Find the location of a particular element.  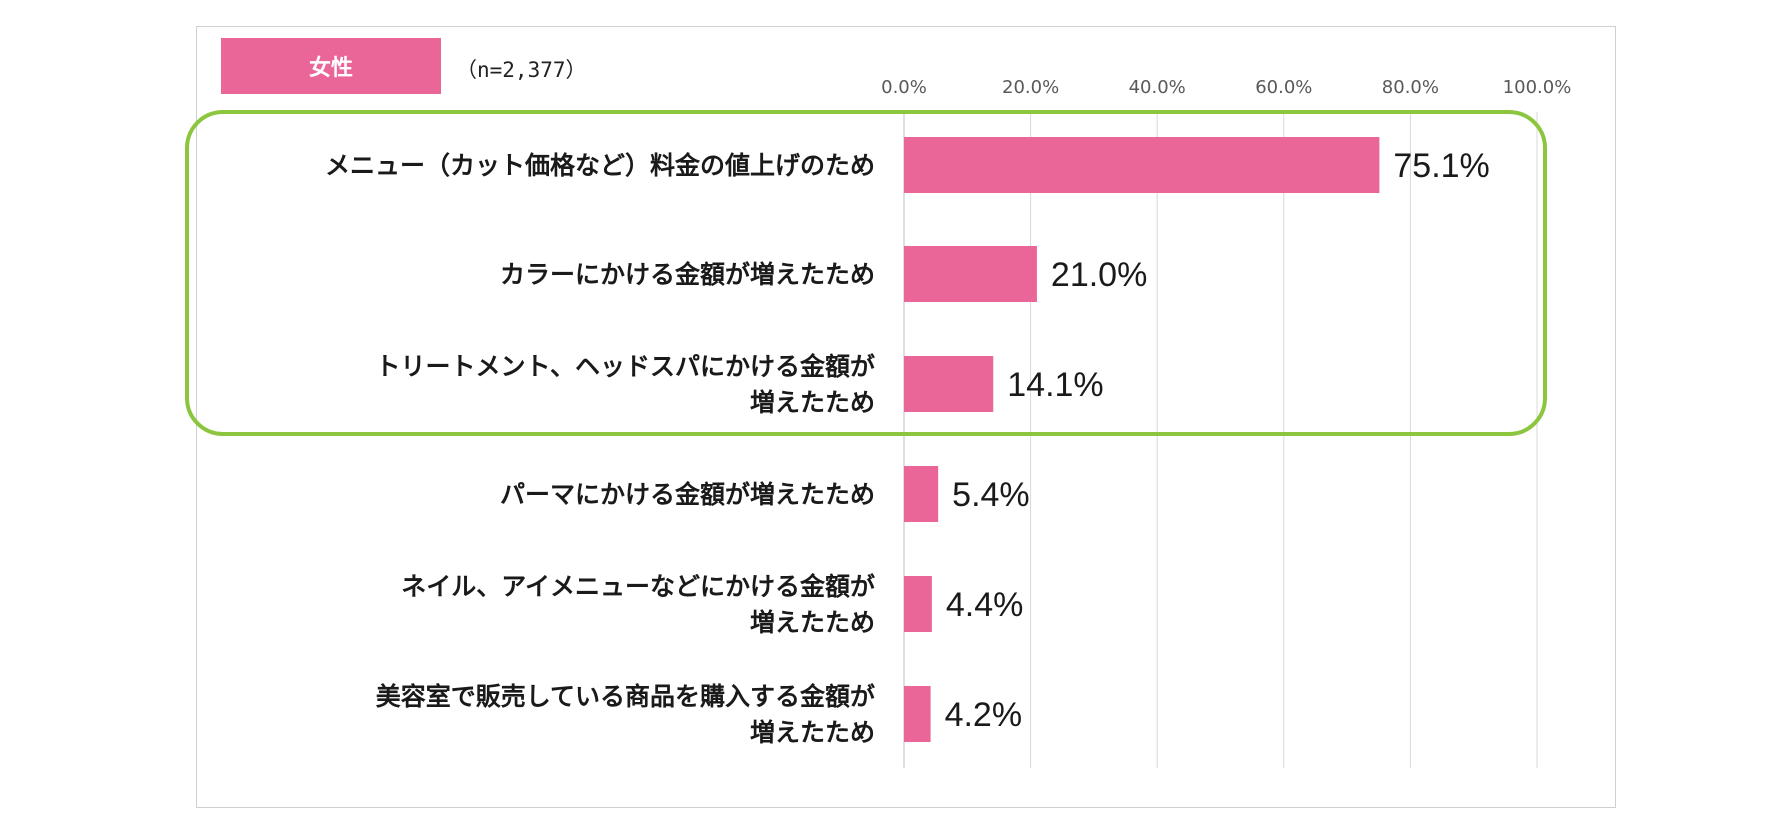

bar-value-label: 75.1% is located at coordinates (1441, 166).